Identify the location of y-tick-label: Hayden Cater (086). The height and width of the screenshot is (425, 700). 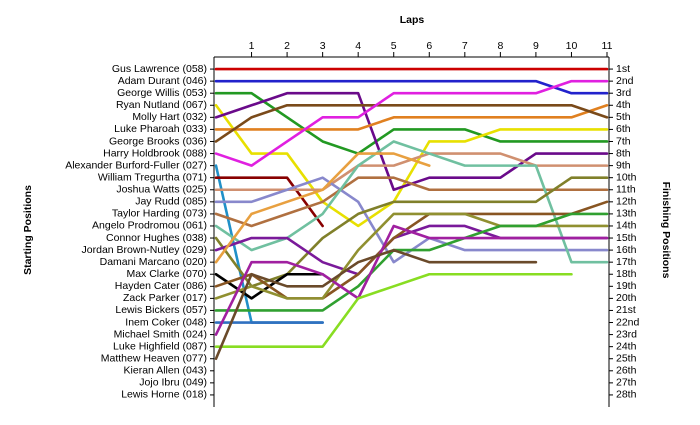
(161, 286).